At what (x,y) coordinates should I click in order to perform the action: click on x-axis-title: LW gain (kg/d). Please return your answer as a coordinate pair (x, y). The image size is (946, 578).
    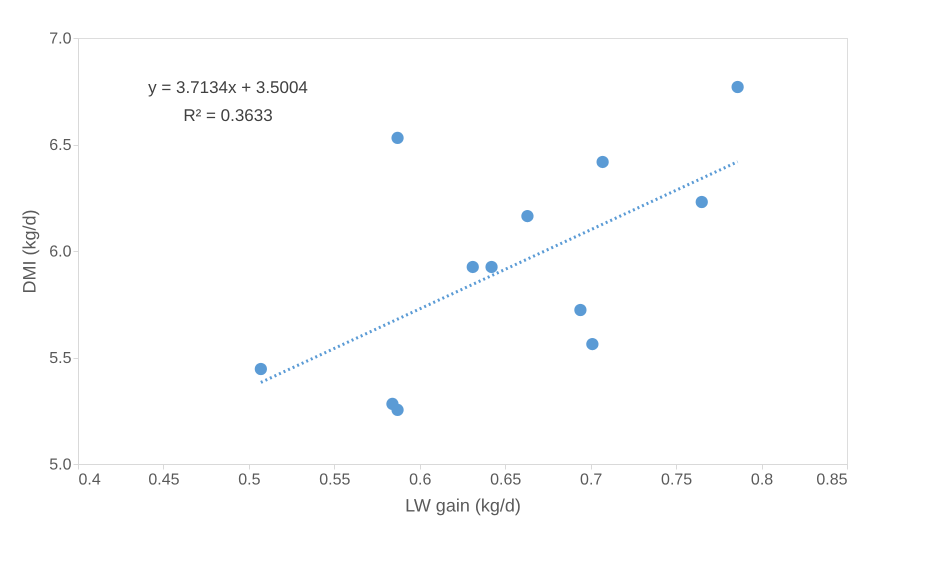
    Looking at the image, I should click on (463, 506).